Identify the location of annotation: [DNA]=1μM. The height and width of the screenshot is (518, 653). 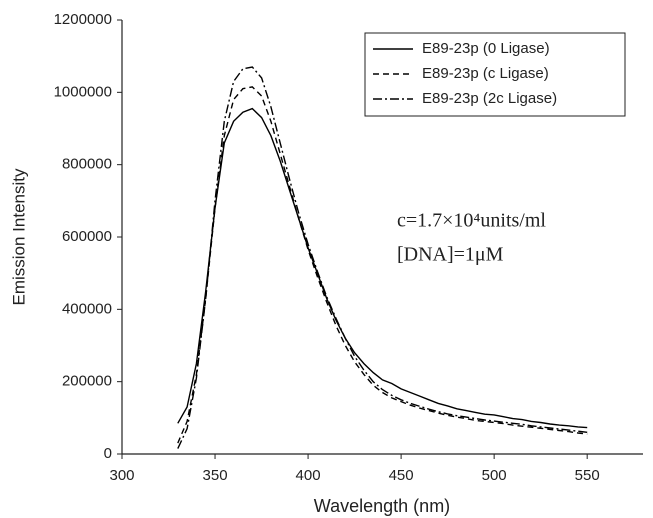
(450, 255).